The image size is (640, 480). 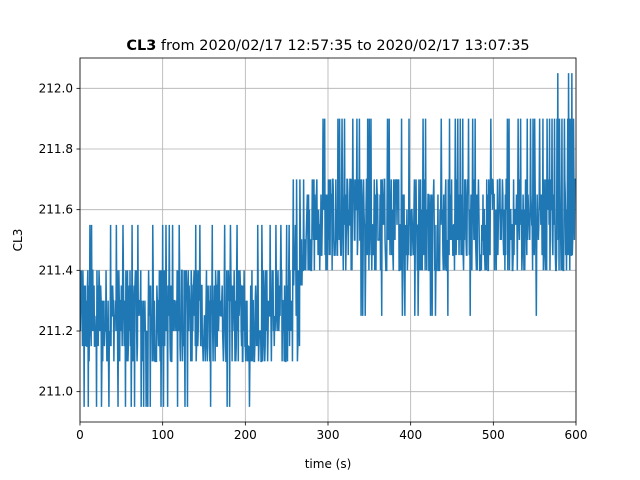 What do you see at coordinates (56, 88) in the screenshot?
I see `y-tick-label-5: 212.0` at bounding box center [56, 88].